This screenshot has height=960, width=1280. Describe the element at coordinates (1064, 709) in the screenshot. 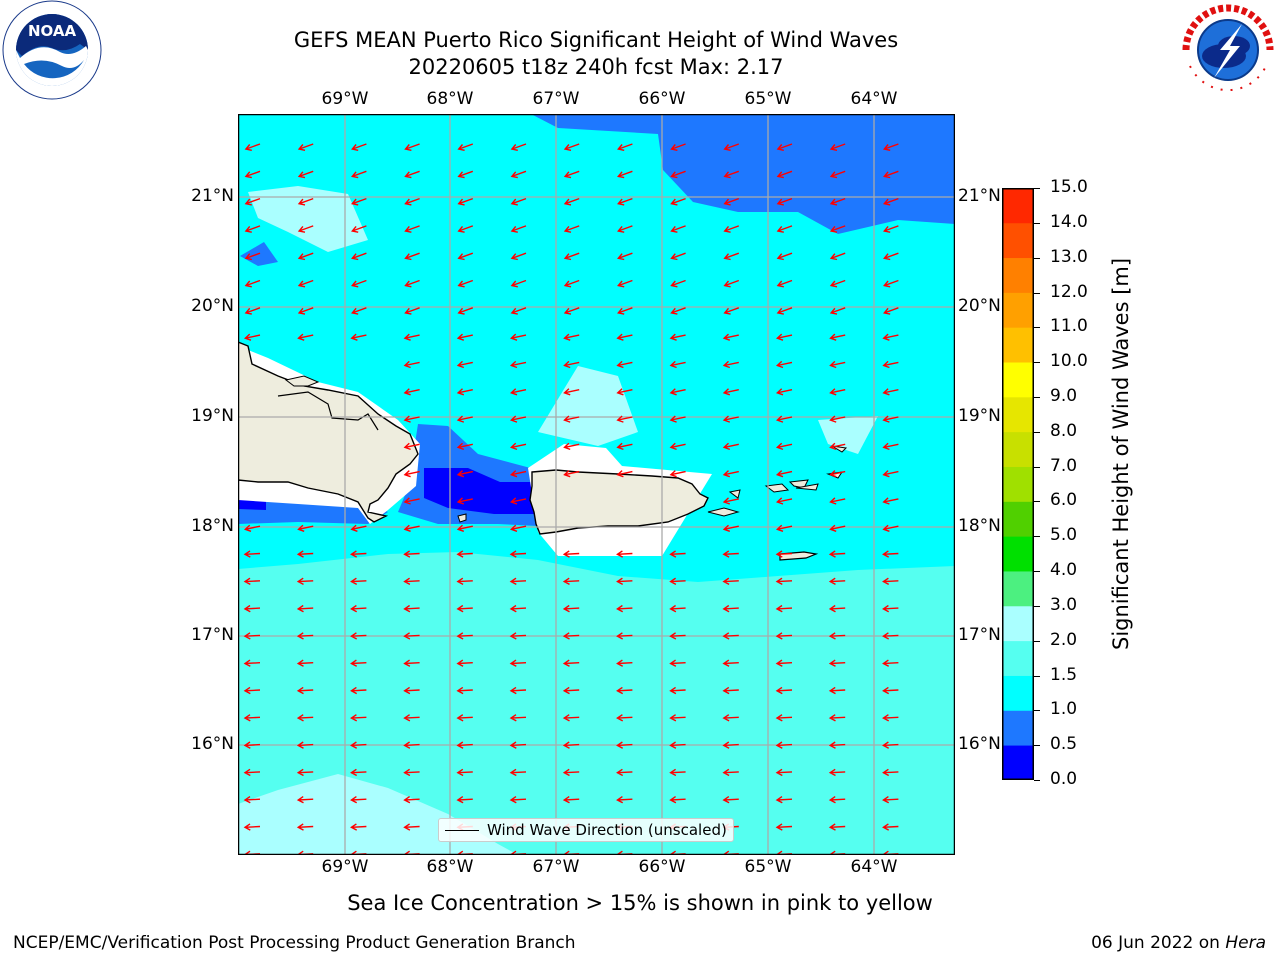

I see `colorbar-tick-label: 1.0` at that location.